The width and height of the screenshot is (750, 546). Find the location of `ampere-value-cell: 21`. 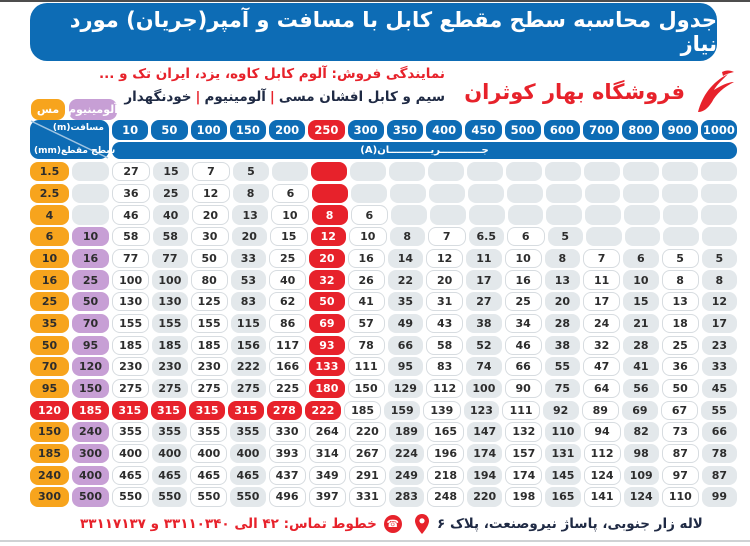

ampere-value-cell: 21 is located at coordinates (641, 323).